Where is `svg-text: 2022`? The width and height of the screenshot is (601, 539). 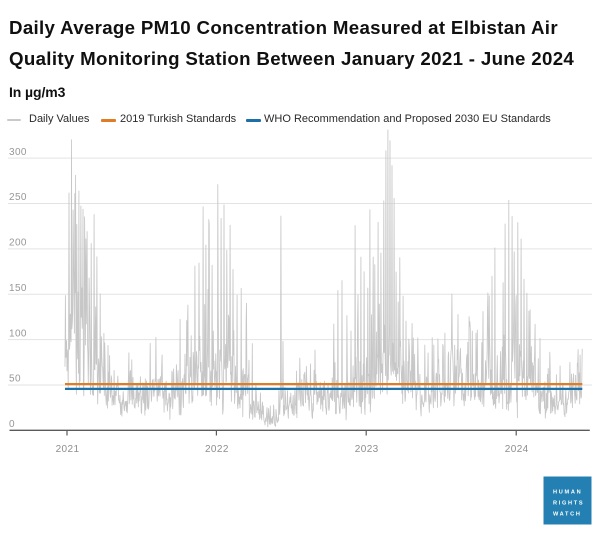 svg-text: 2022 is located at coordinates (217, 449).